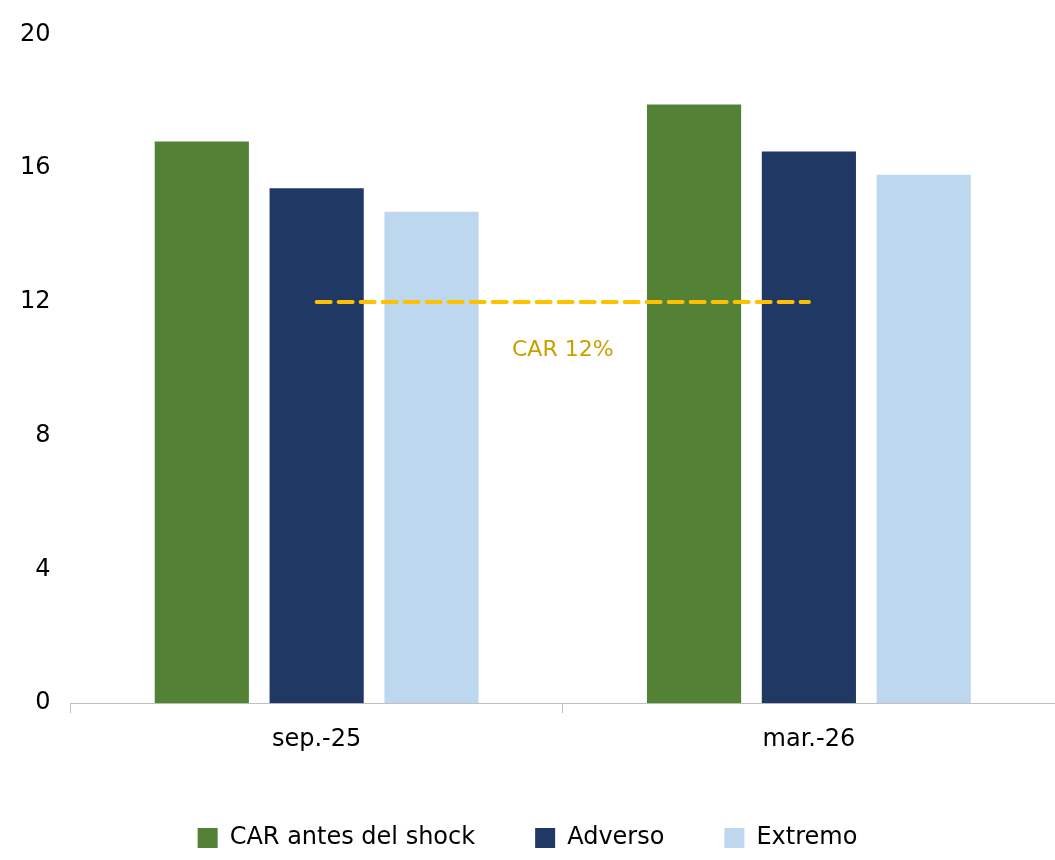  What do you see at coordinates (807, 836) in the screenshot?
I see `legend-label: Extremo` at bounding box center [807, 836].